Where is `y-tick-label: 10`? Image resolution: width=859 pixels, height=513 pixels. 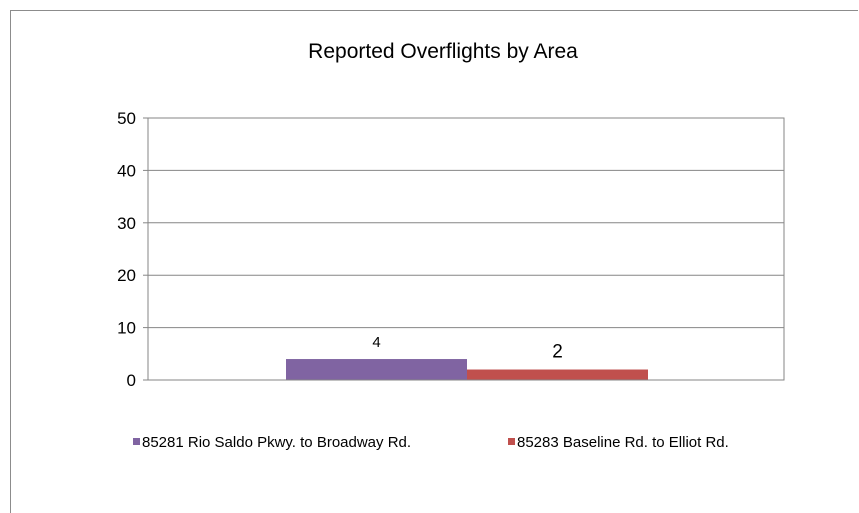
y-tick-label: 10 is located at coordinates (126, 328).